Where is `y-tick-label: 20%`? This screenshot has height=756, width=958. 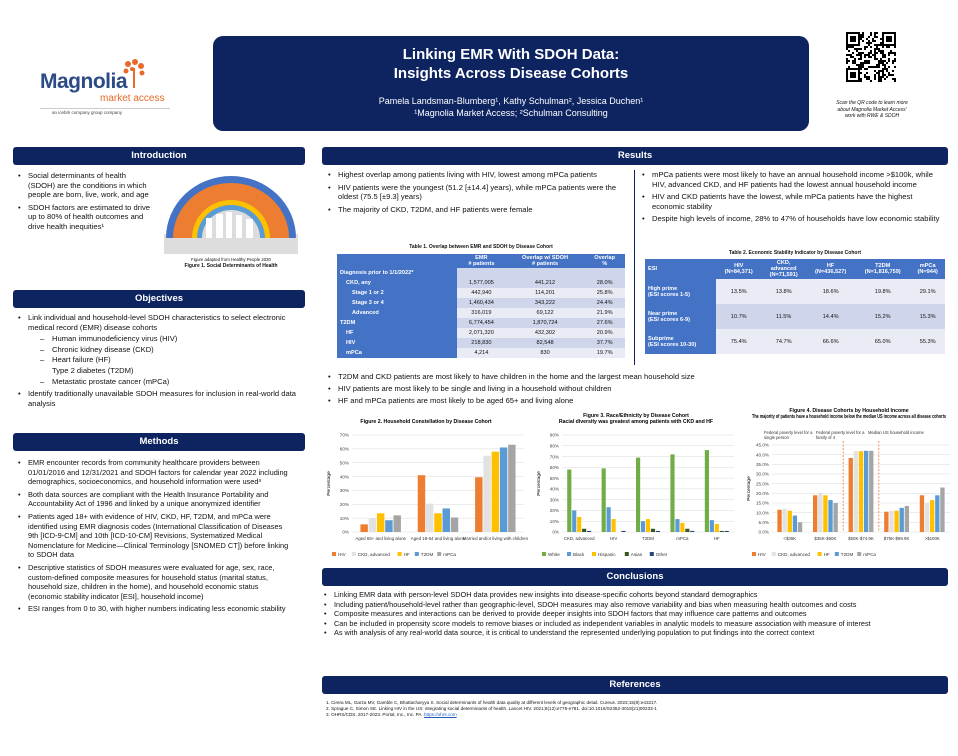
y-tick-label: 20% is located at coordinates (344, 504).